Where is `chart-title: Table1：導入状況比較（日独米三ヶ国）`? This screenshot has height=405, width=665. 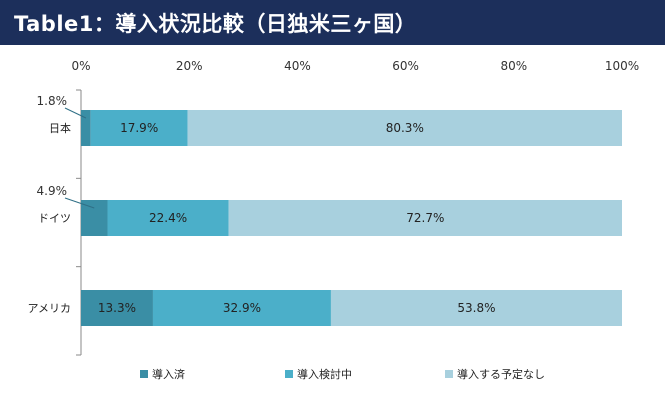 chart-title: Table1：導入状況比較（日独米三ヶ国） is located at coordinates (215, 24).